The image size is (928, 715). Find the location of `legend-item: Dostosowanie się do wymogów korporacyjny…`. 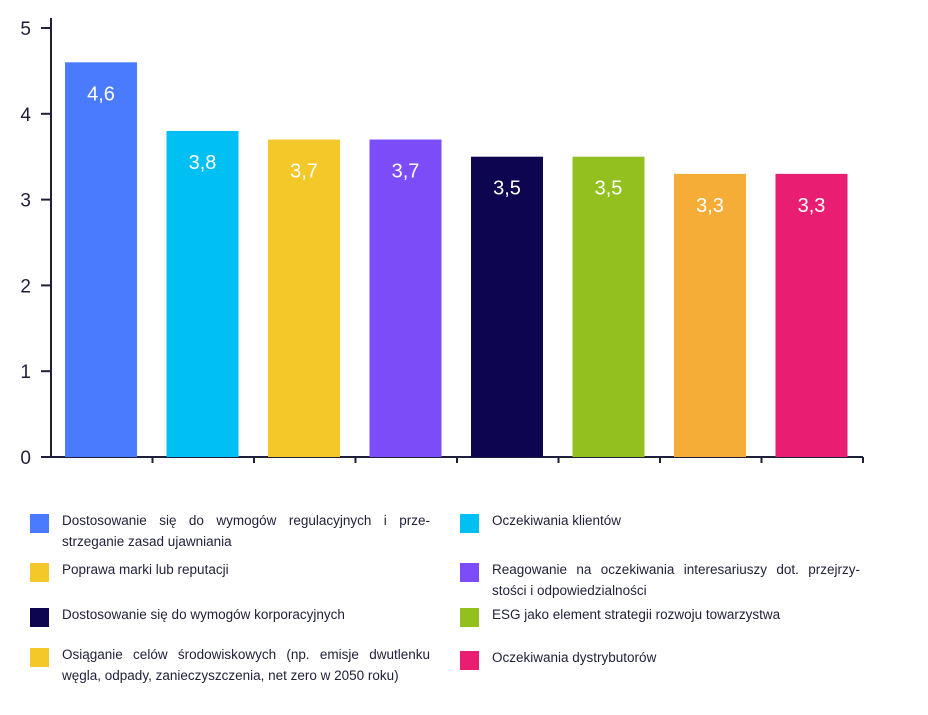

legend-item: Dostosowanie się do wymogów korporacyjny… is located at coordinates (230, 615).